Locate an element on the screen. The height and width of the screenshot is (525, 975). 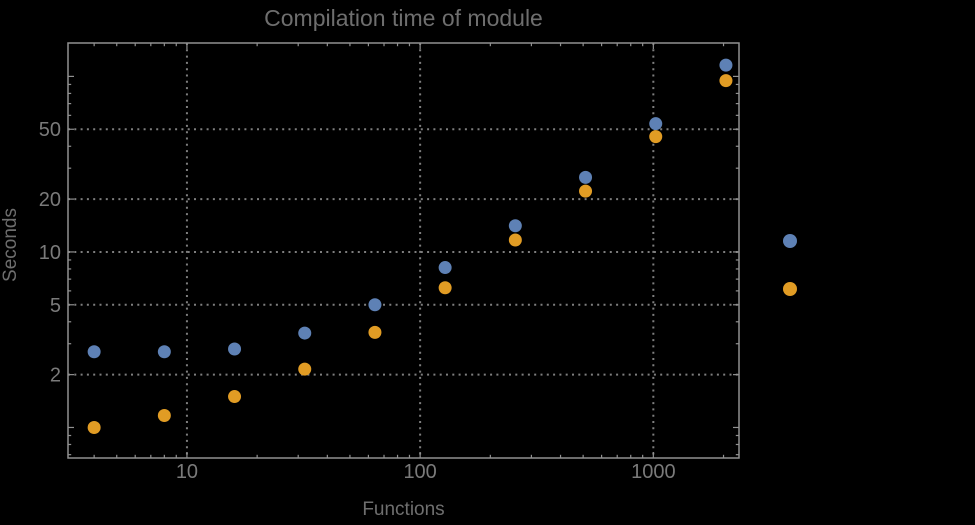
legend-marker-series-1-blue is located at coordinates (790, 241).